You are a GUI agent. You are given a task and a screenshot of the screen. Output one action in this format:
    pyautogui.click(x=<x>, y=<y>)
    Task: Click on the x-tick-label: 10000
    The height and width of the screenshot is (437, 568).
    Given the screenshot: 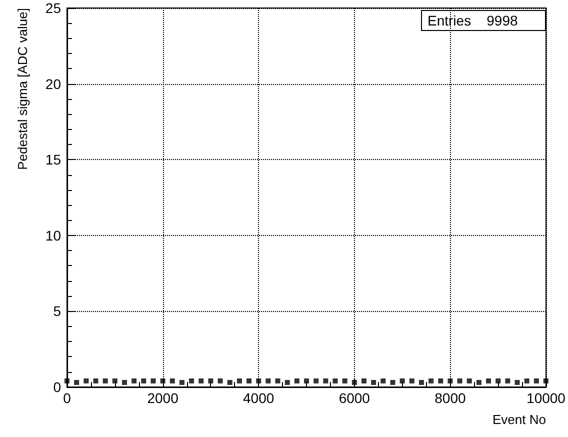 What is the action you would take?
    pyautogui.click(x=546, y=398)
    